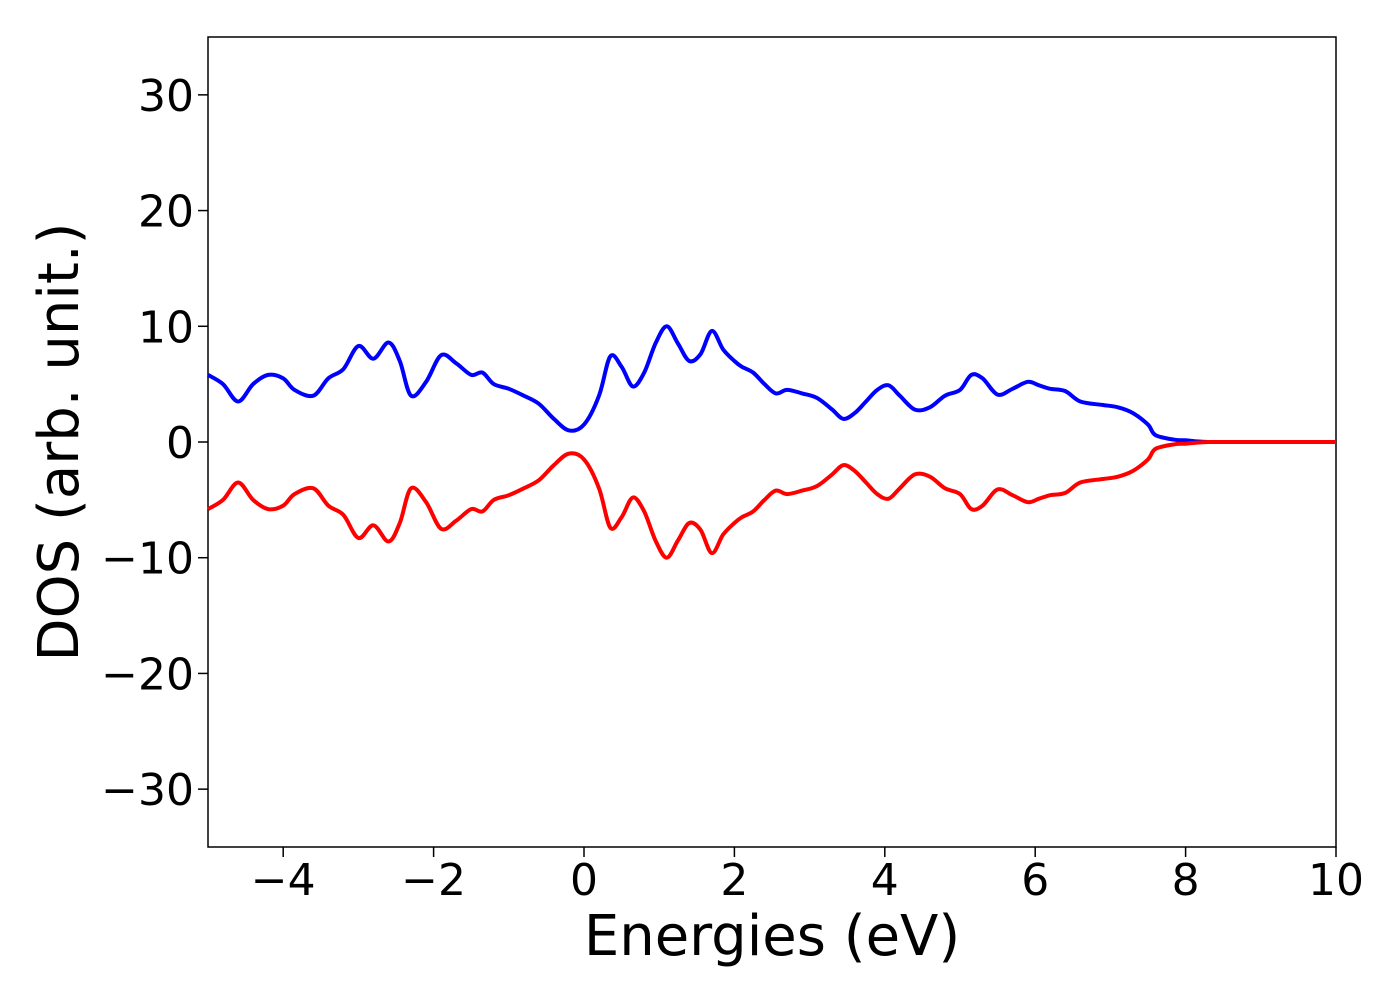 The image size is (1400, 1000). What do you see at coordinates (166, 327) in the screenshot?
I see `y-tick-label: 10` at bounding box center [166, 327].